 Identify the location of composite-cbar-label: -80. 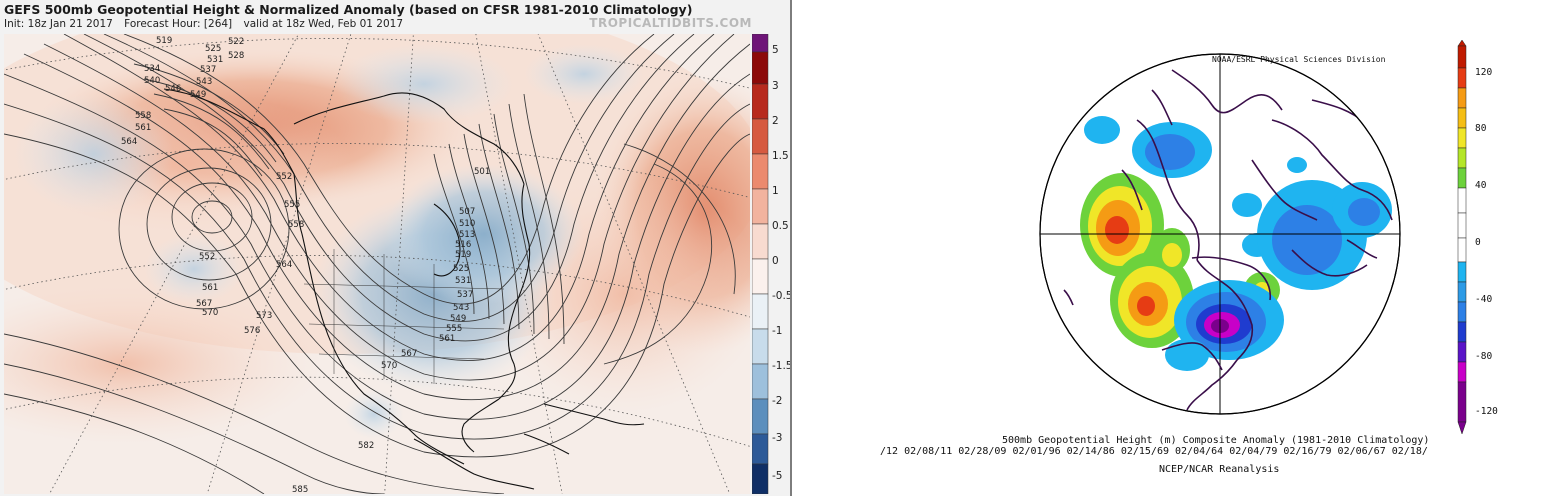
(1484, 356).